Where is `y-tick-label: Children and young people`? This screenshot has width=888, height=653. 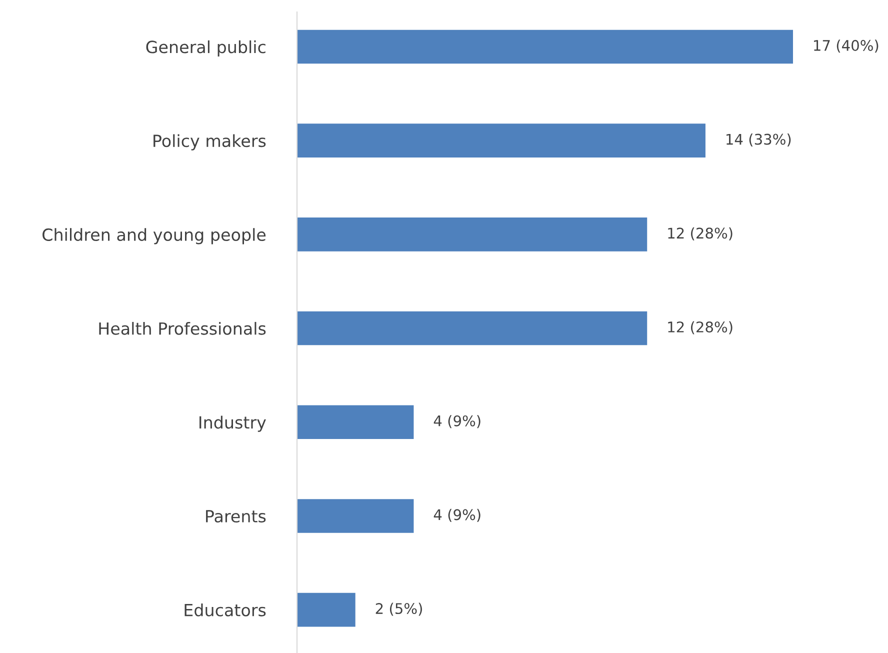 y-tick-label: Children and young people is located at coordinates (154, 236).